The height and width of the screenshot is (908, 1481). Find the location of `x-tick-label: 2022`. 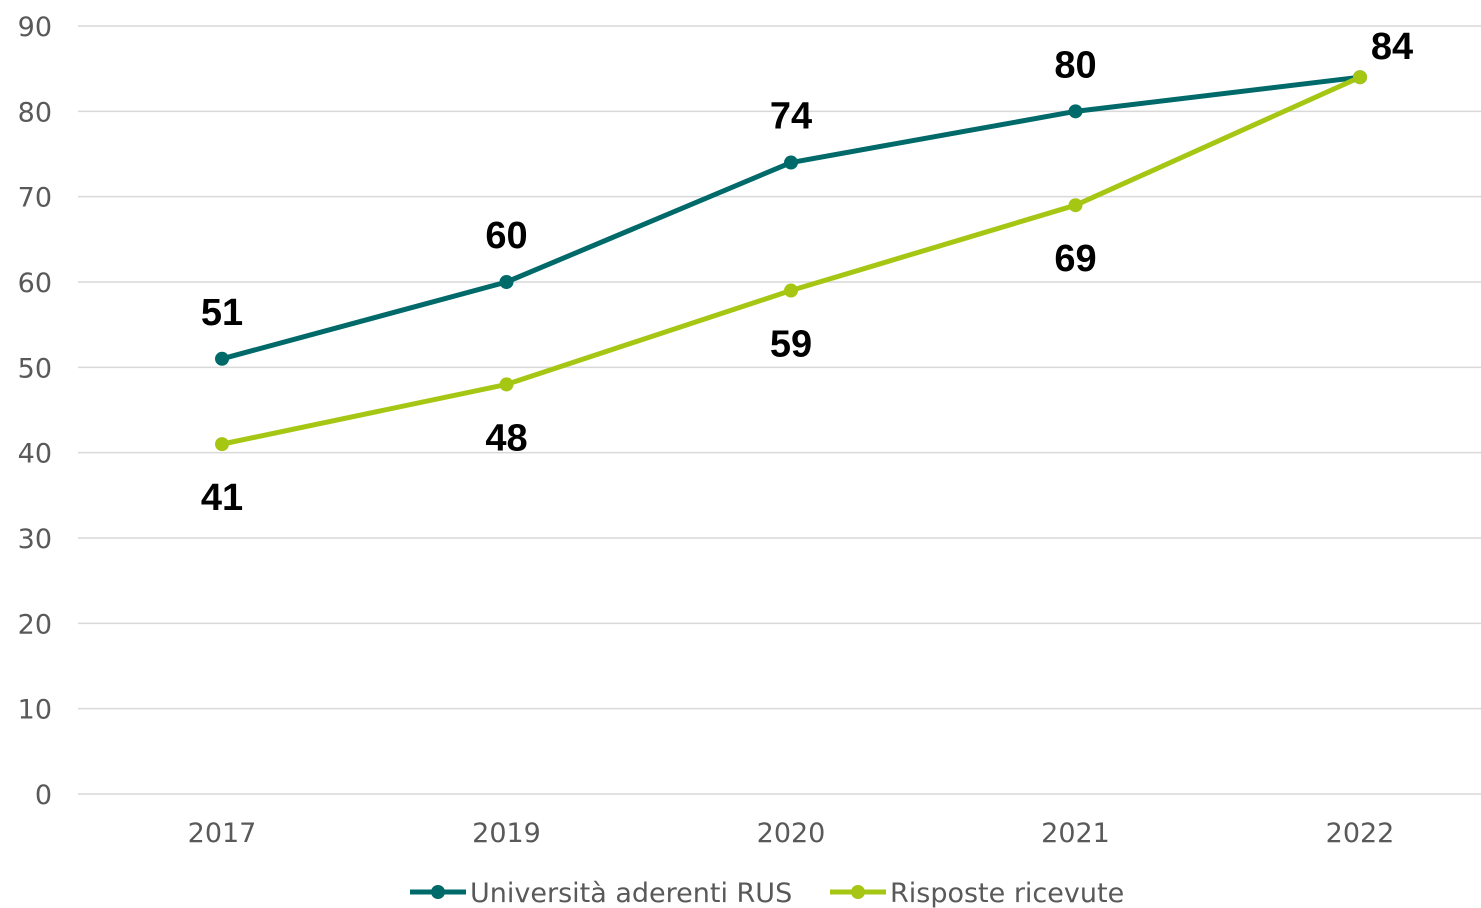

x-tick-label: 2022 is located at coordinates (1360, 833).